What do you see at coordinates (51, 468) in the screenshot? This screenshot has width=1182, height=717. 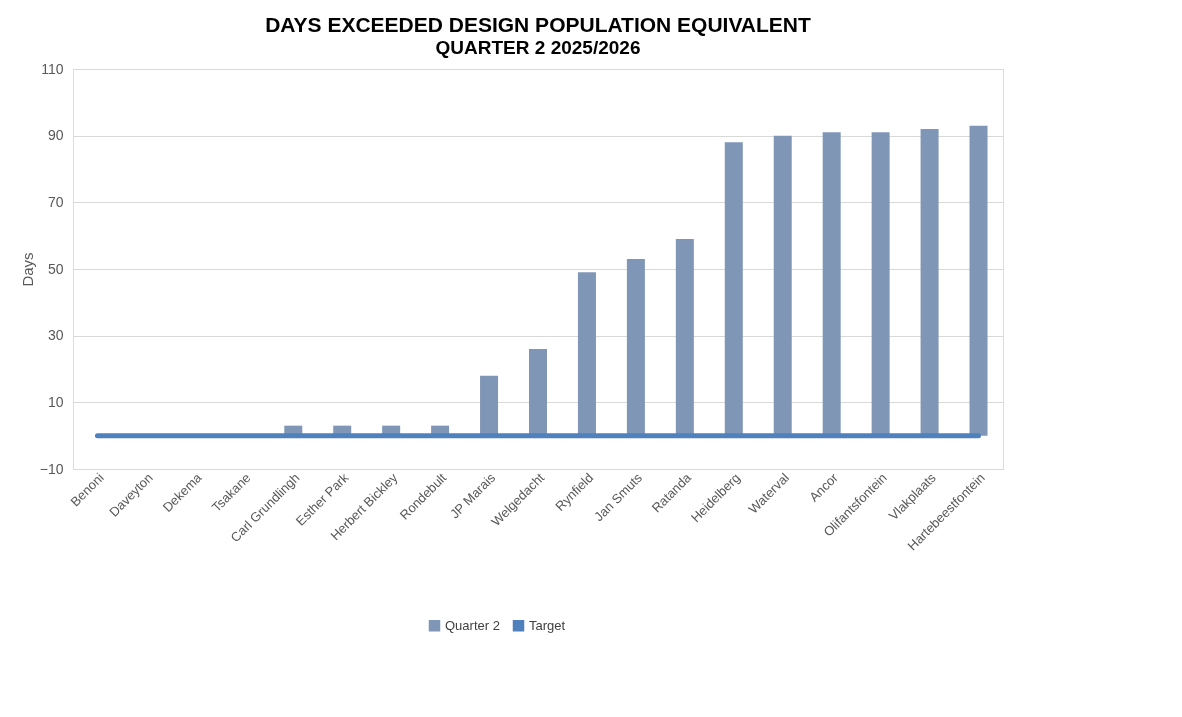 I see `y-tick-label: −10` at bounding box center [51, 468].